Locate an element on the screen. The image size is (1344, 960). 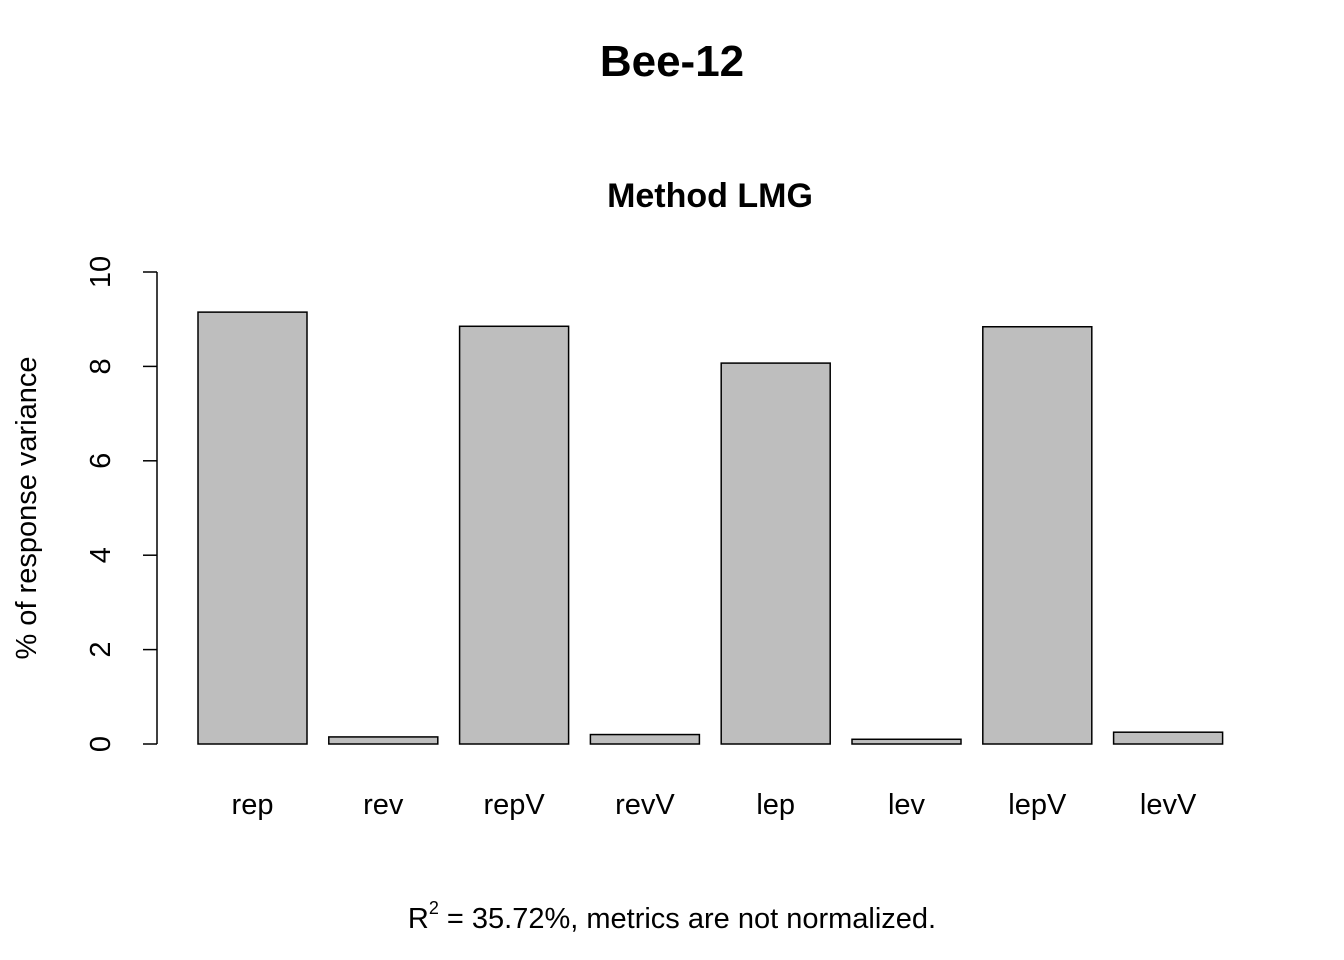
bar-rep is located at coordinates (252, 528).